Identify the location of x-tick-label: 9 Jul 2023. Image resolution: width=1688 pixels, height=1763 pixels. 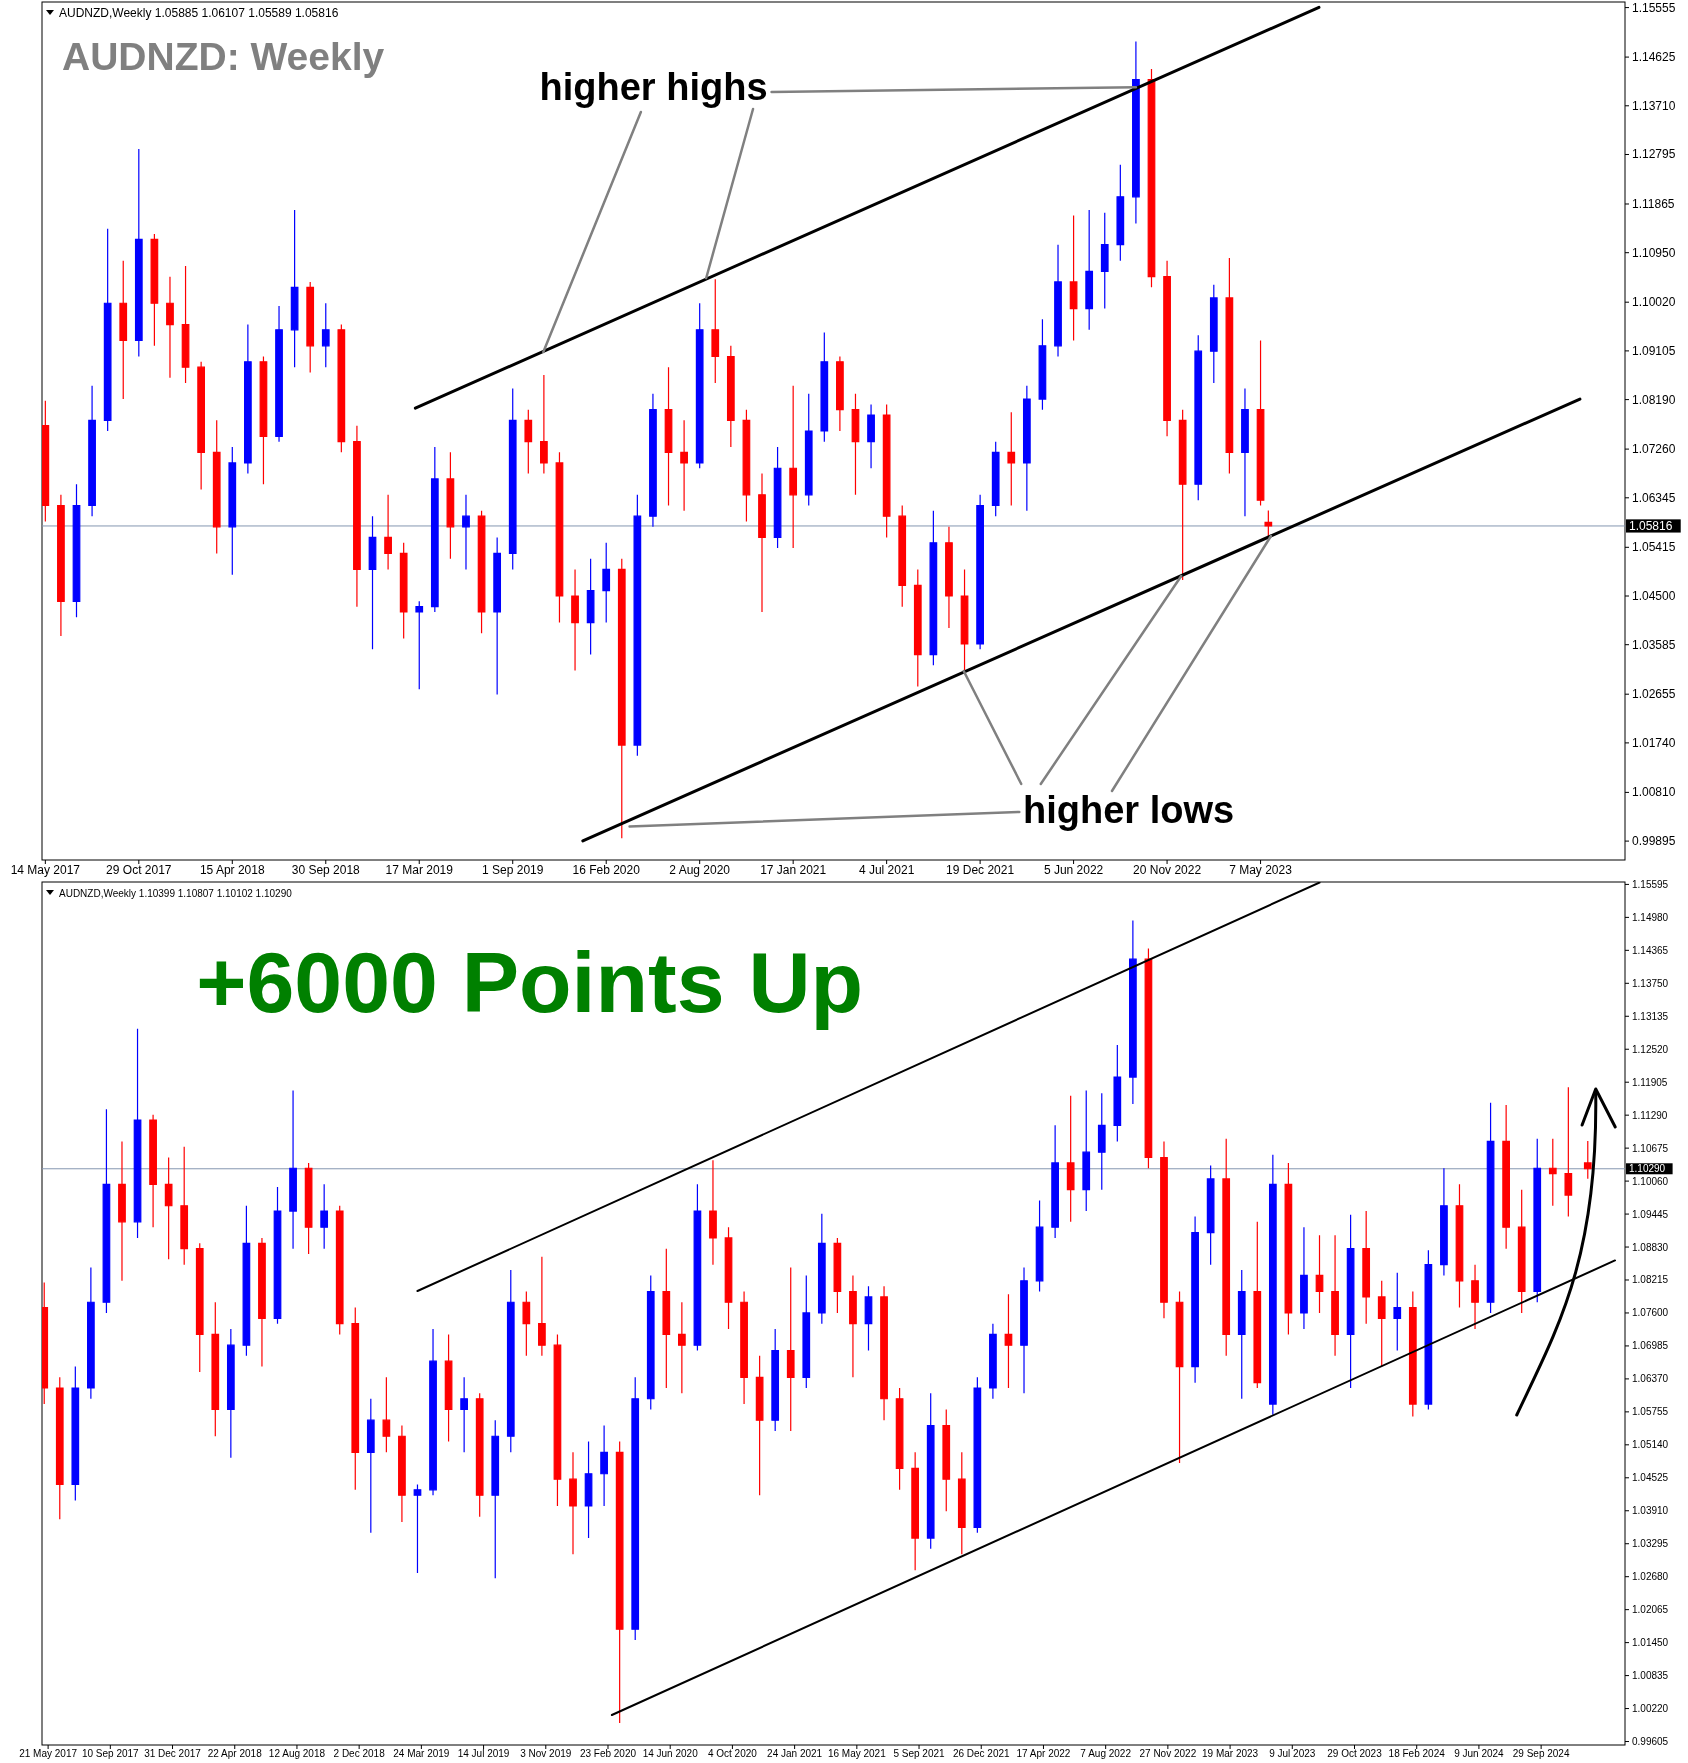
(1292, 1754).